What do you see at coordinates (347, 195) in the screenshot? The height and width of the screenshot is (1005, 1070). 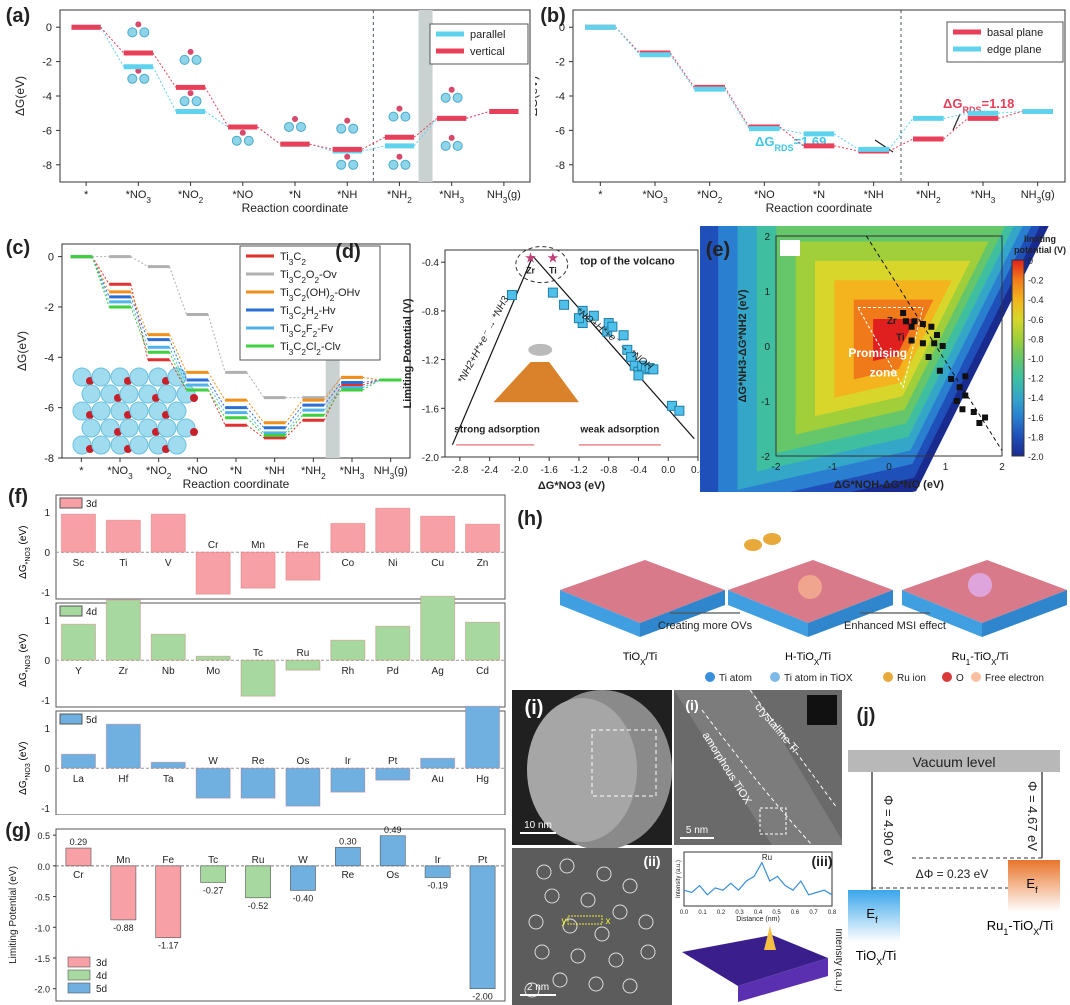 I see `x-tick-label: *NH` at bounding box center [347, 195].